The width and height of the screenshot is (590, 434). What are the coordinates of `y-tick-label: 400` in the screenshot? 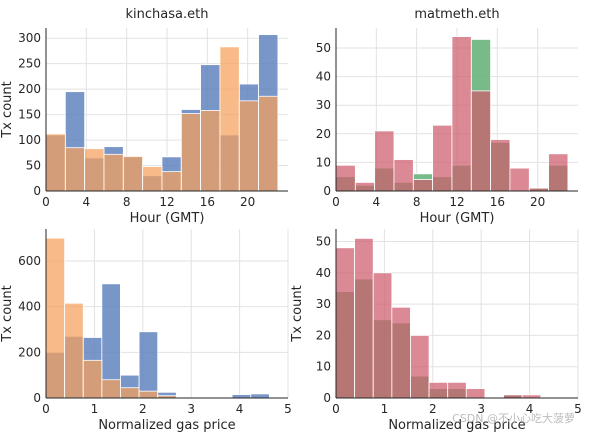 It's located at (29, 307).